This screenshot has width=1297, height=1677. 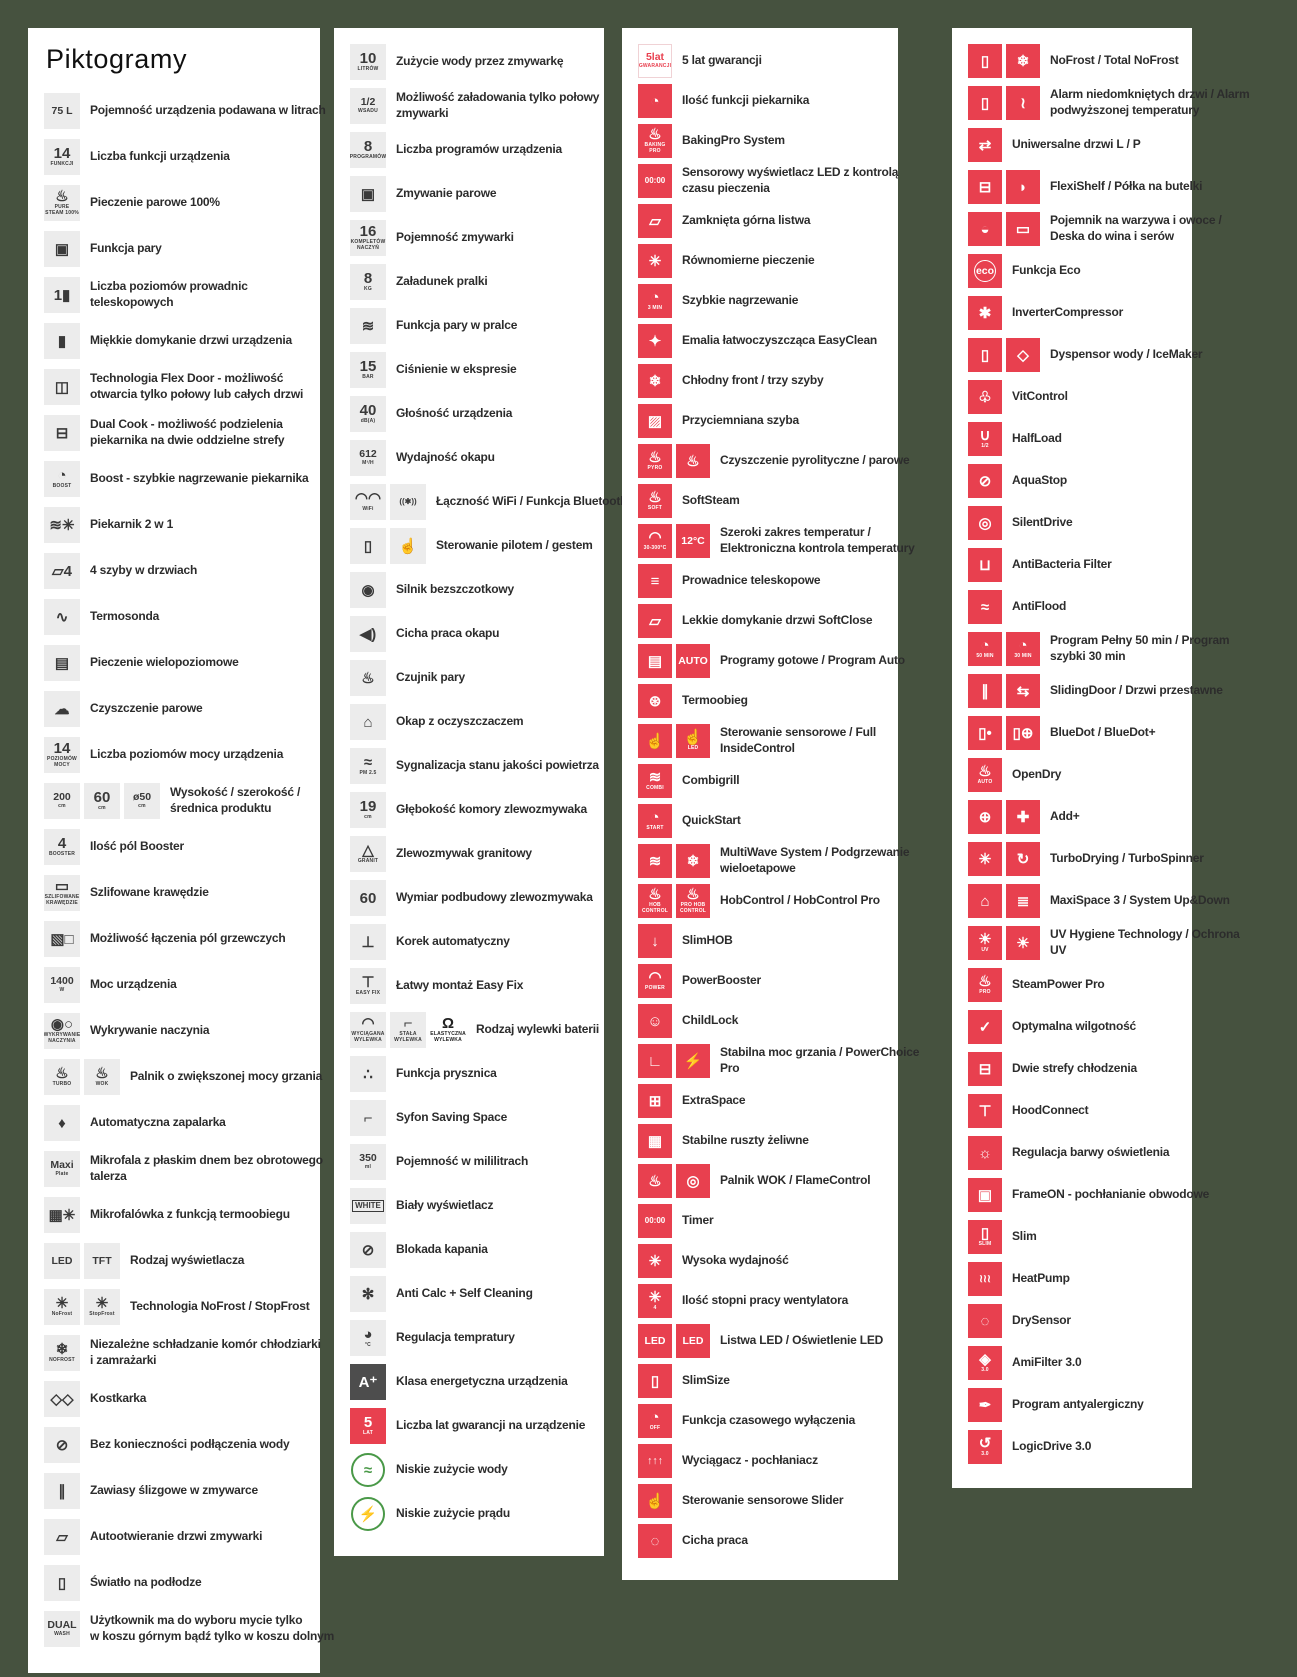 I want to click on szeroki-zakres-temperatur-elektroniczna-kontrola-icon: 12°C, so click(x=693, y=541).